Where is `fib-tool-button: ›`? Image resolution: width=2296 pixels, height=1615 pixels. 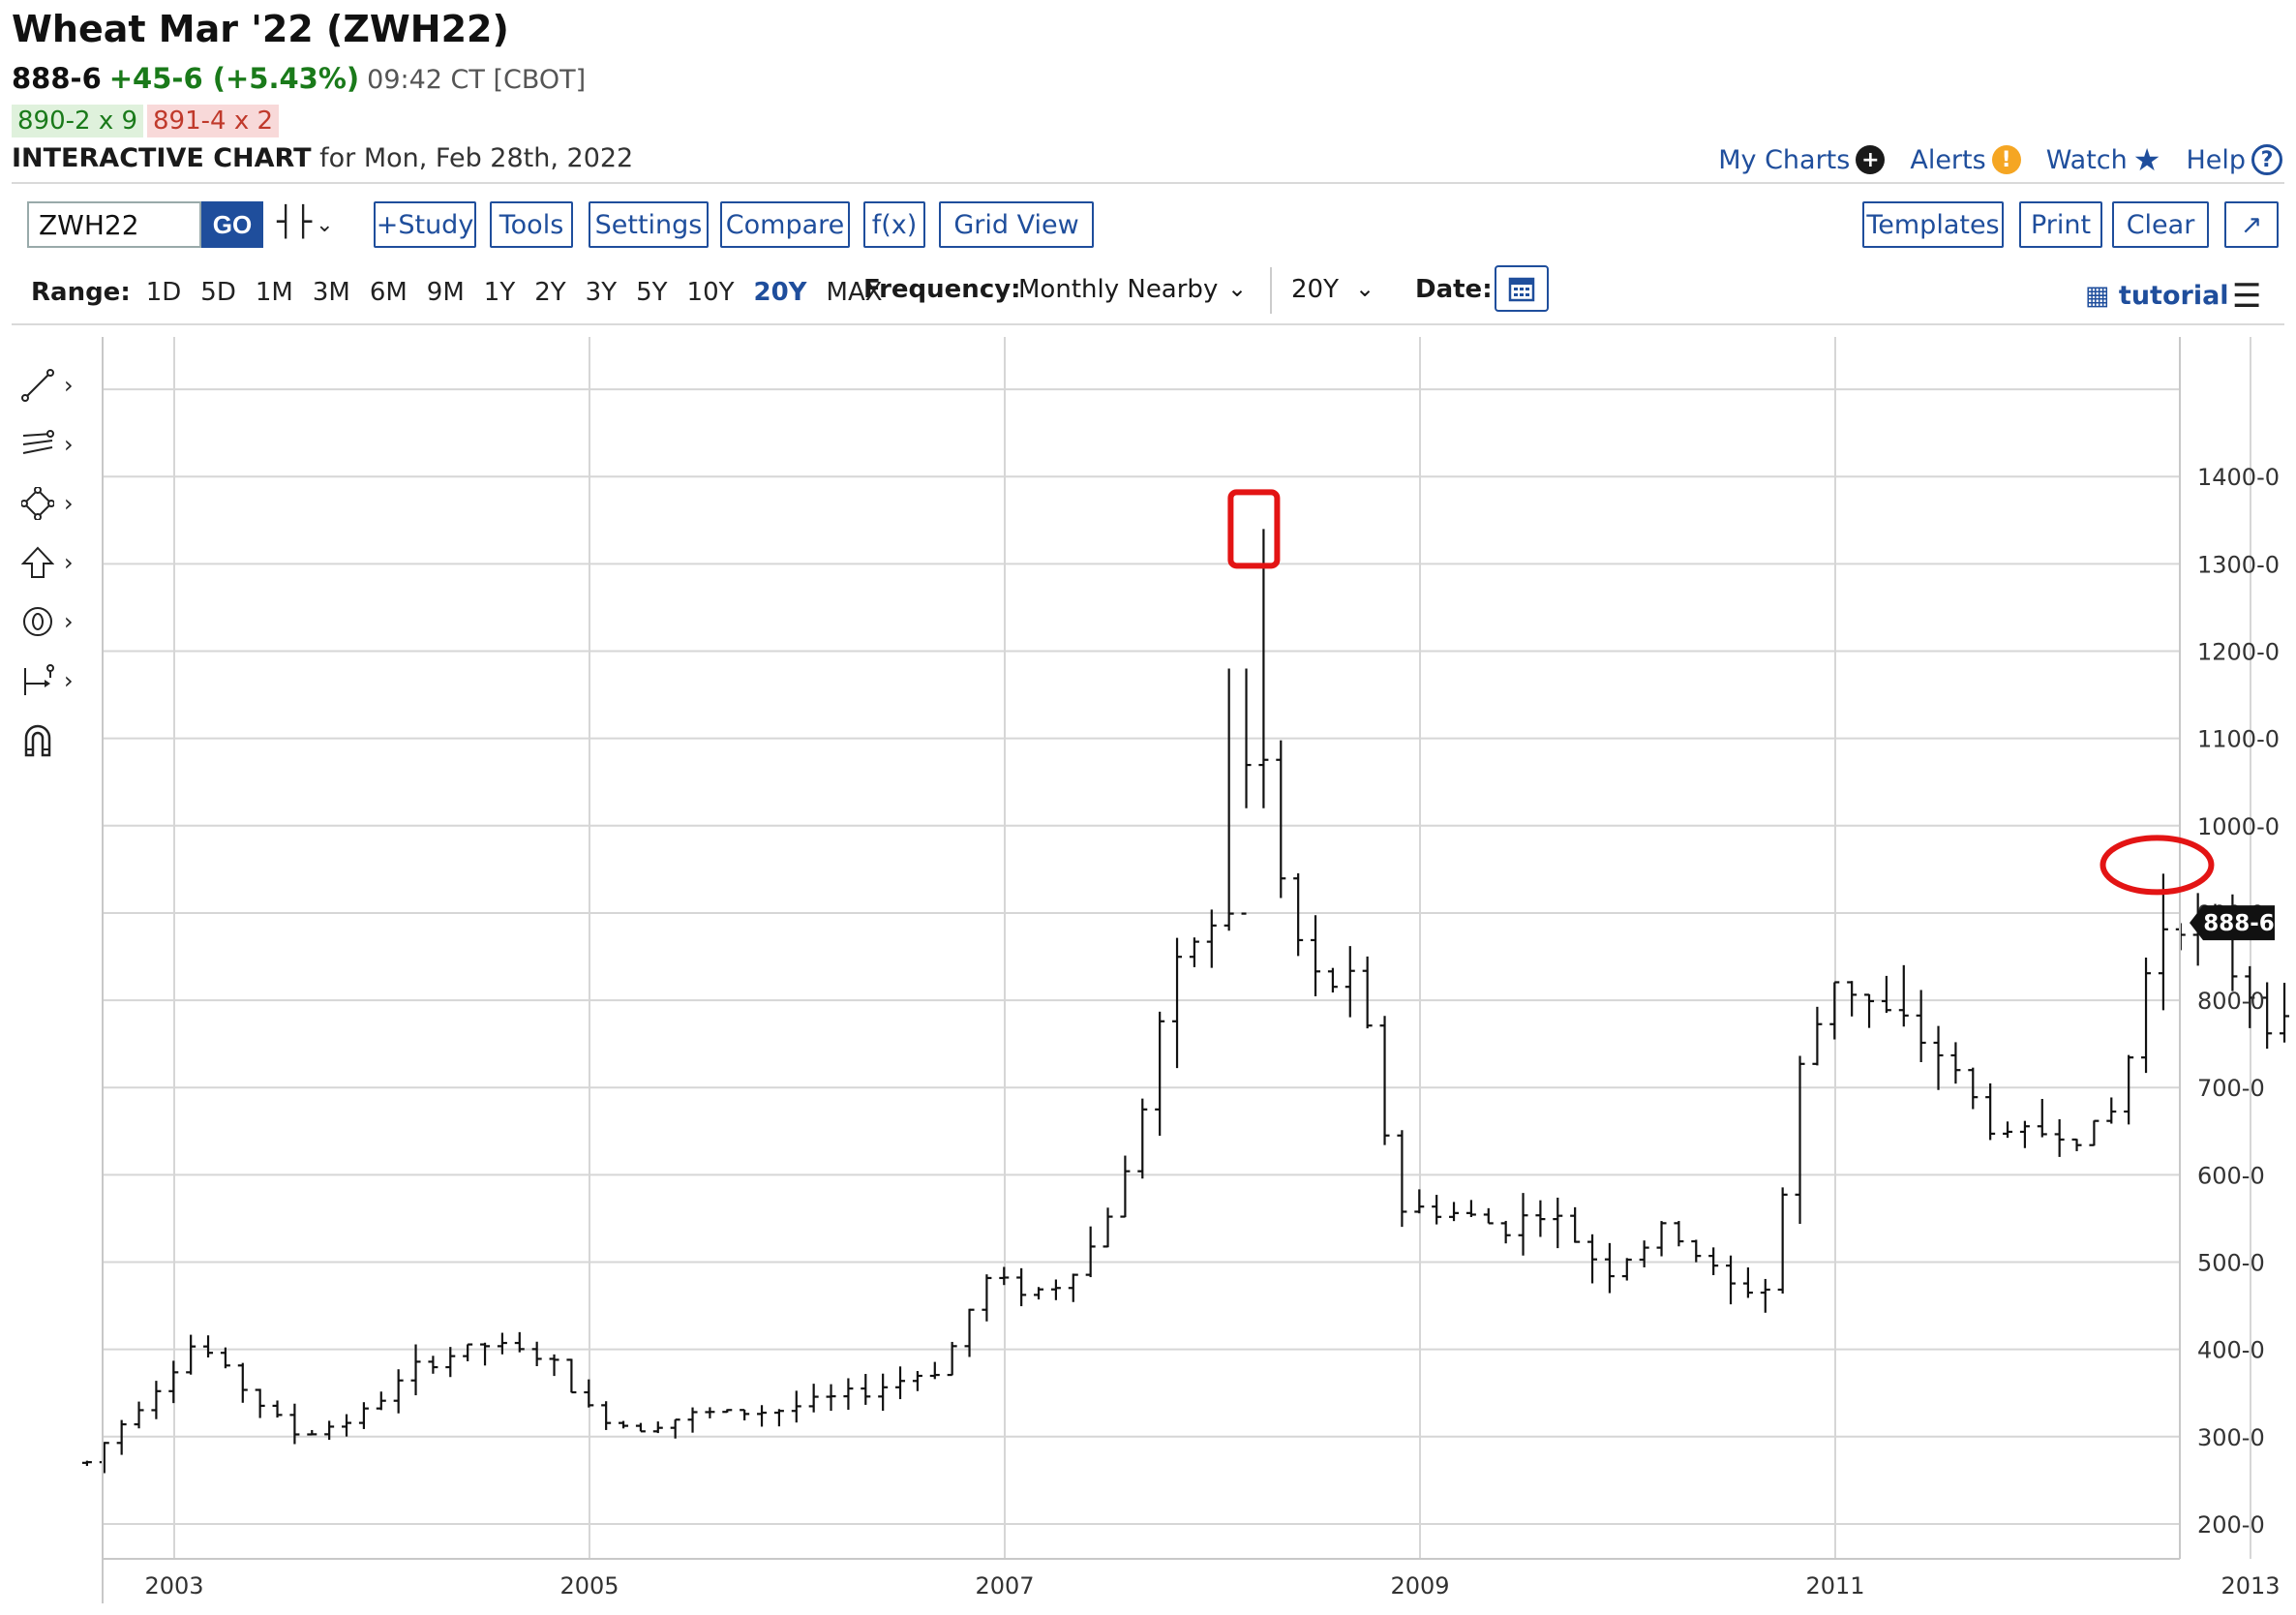 fib-tool-button: › is located at coordinates (55, 444).